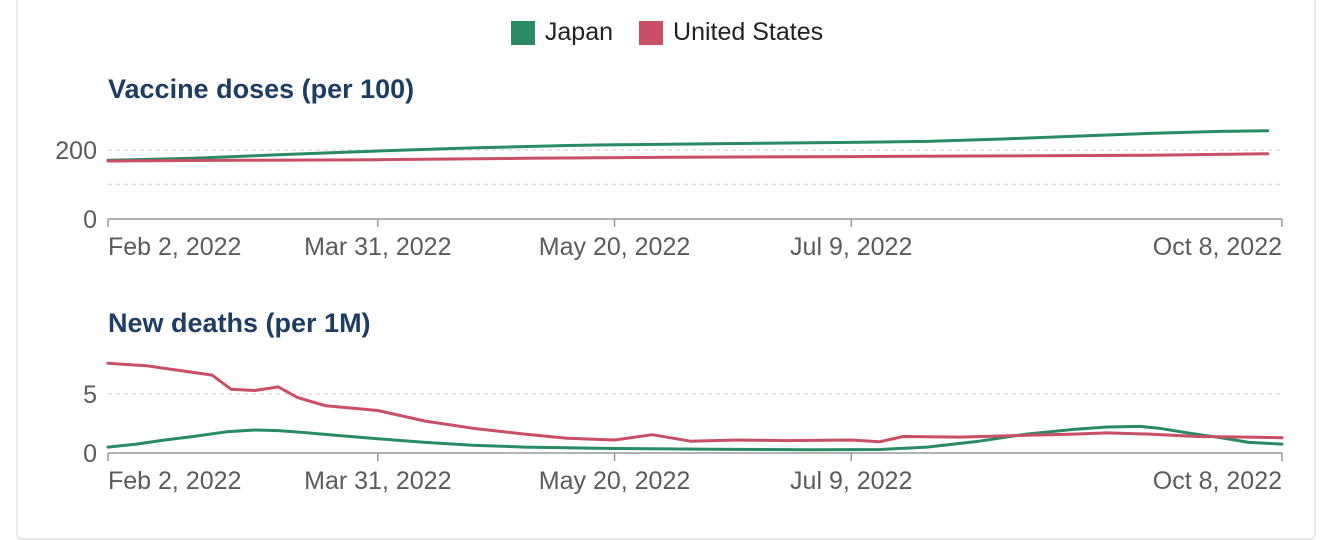 The image size is (1334, 540). I want to click on deaths-chart-title: New deaths (per 1M), so click(239, 323).